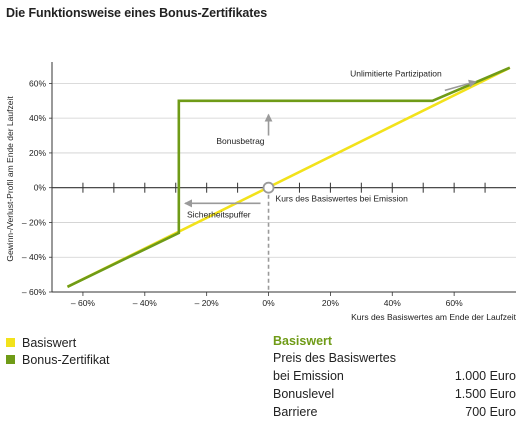 Image resolution: width=530 pixels, height=427 pixels. What do you see at coordinates (460, 85) in the screenshot?
I see `unlimited-arrow` at bounding box center [460, 85].